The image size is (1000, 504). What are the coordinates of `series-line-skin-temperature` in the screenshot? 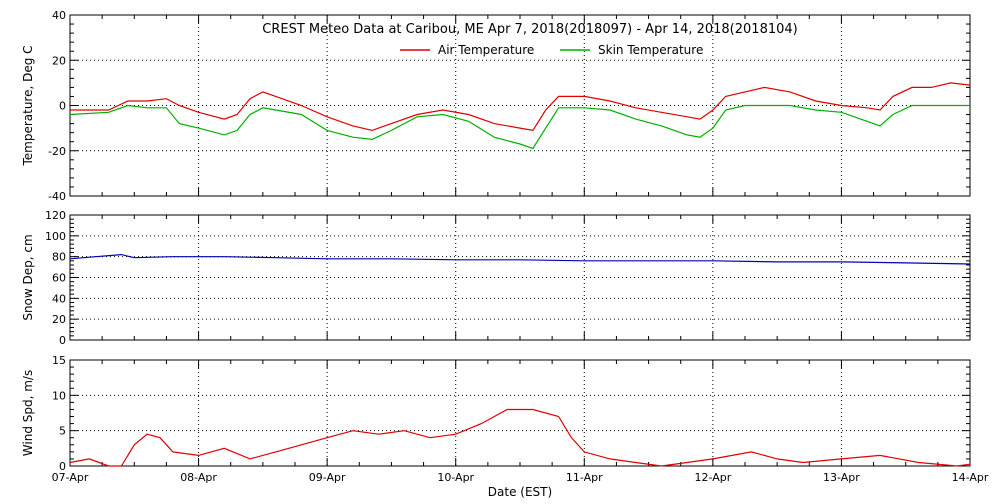 It's located at (519, 127).